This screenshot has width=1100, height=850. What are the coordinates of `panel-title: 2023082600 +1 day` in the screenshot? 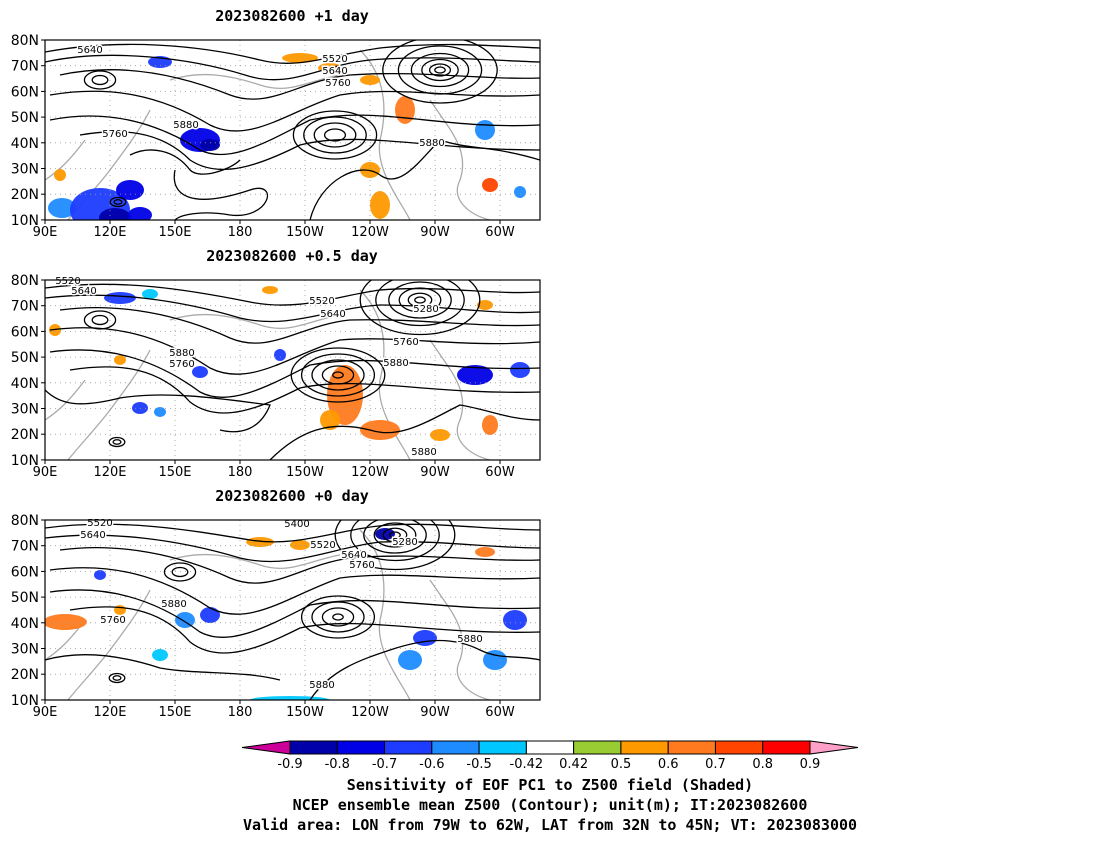 It's located at (292, 16).